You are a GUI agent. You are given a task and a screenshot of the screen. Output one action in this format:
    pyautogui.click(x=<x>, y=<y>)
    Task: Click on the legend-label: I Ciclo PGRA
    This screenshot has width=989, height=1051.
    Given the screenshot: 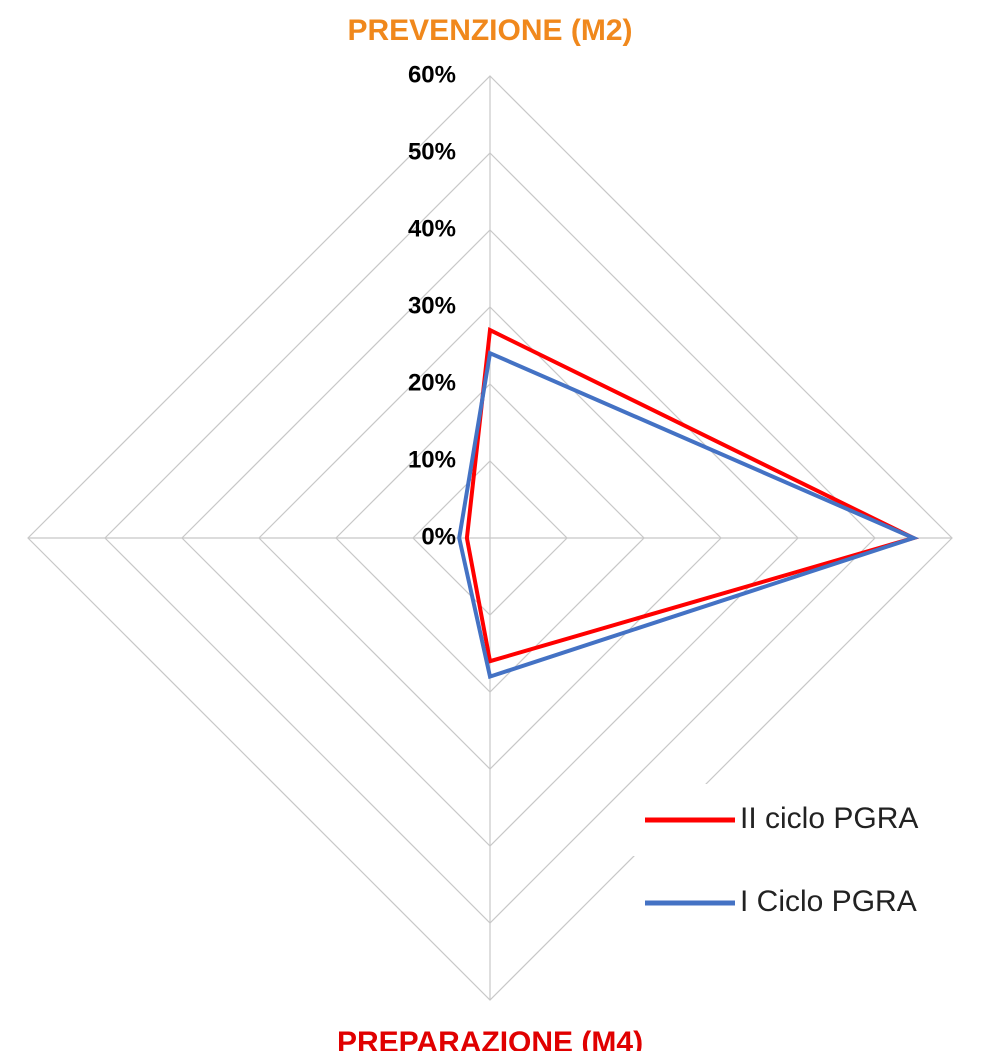 What is the action you would take?
    pyautogui.click(x=828, y=901)
    